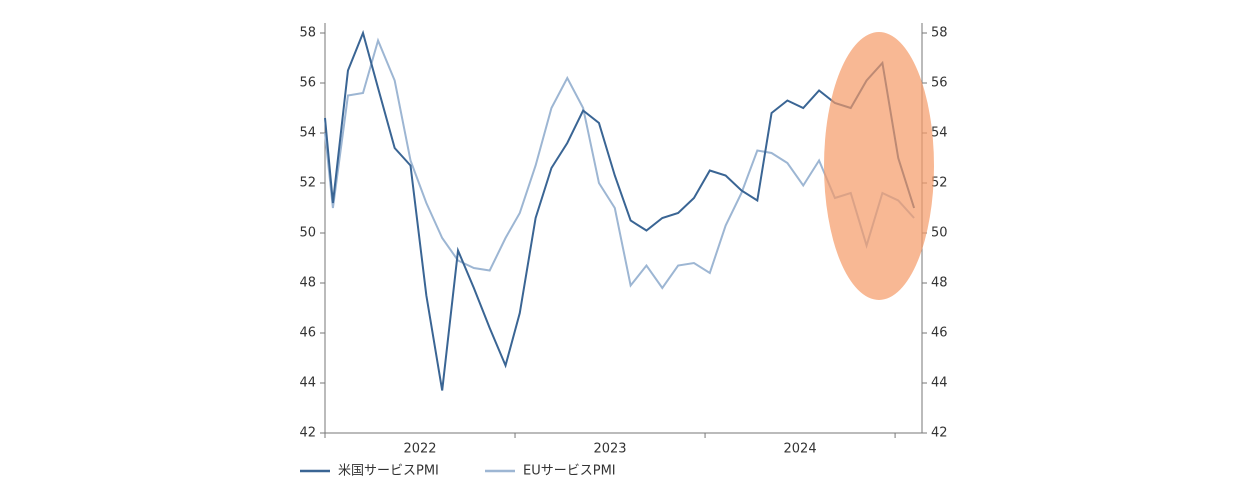 The image size is (1243, 487). What do you see at coordinates (307, 183) in the screenshot?
I see `y-tick-label: 52` at bounding box center [307, 183].